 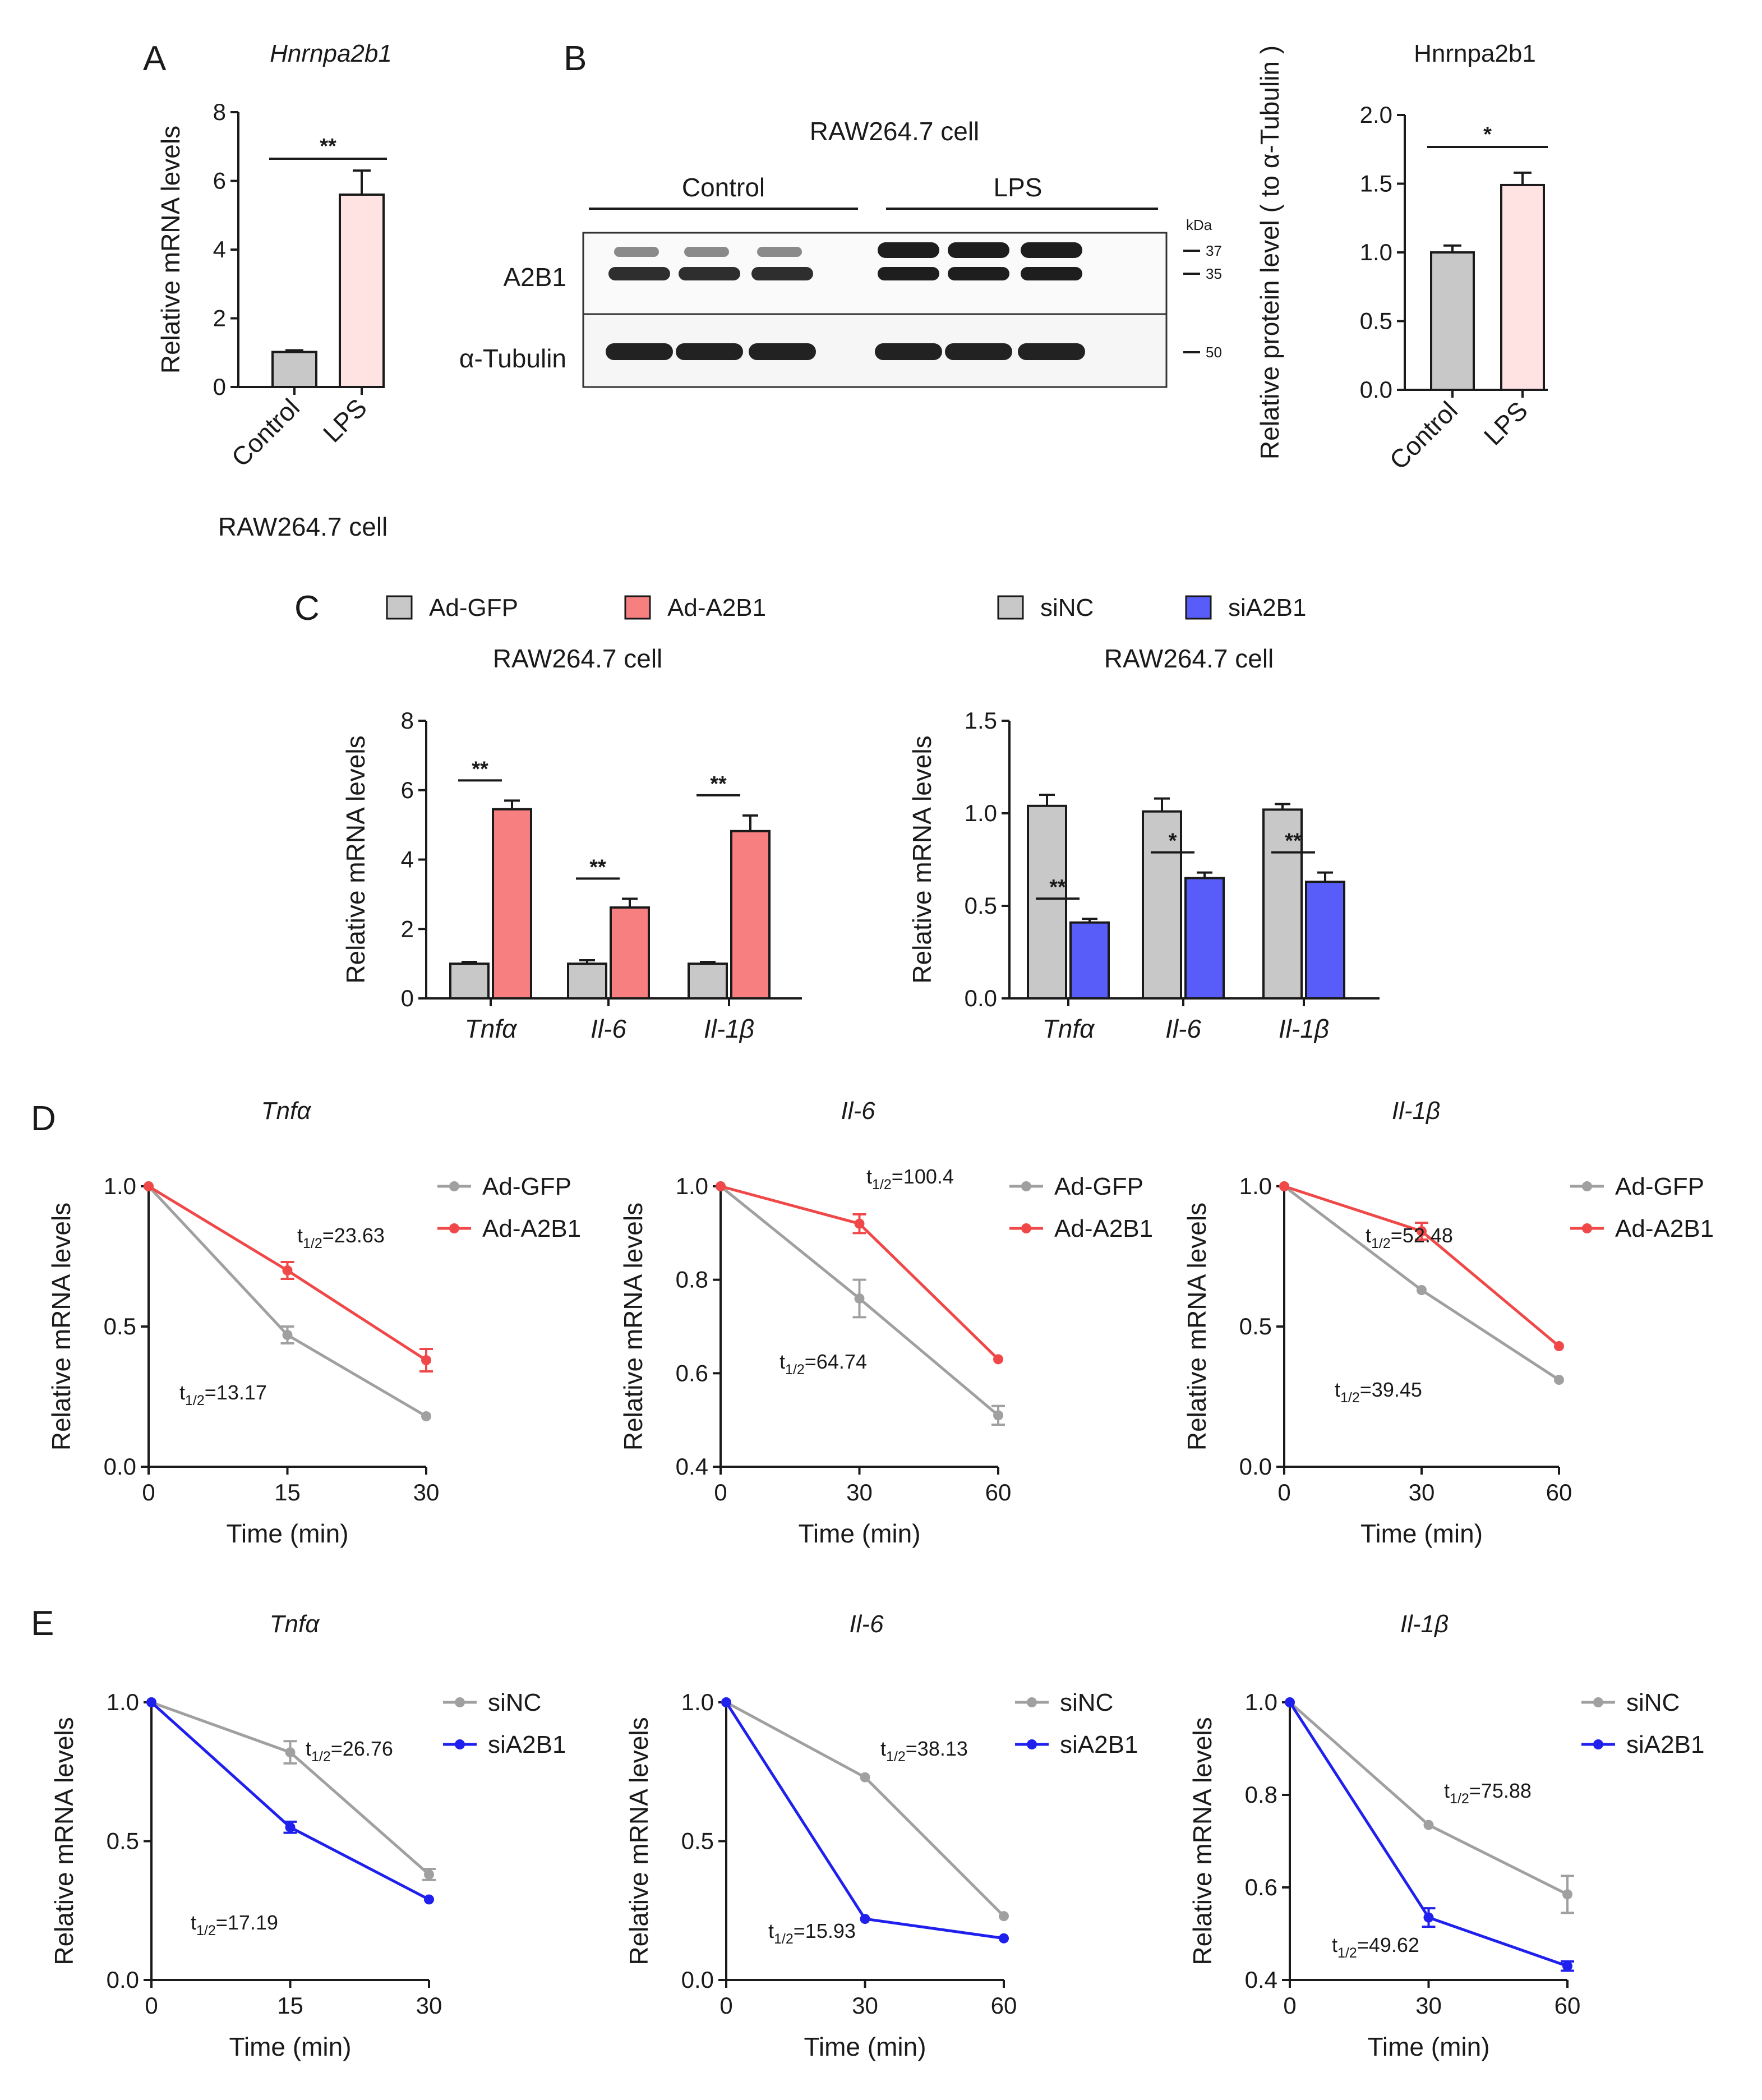 What do you see at coordinates (43, 1118) in the screenshot?
I see `panel-label-d: D` at bounding box center [43, 1118].